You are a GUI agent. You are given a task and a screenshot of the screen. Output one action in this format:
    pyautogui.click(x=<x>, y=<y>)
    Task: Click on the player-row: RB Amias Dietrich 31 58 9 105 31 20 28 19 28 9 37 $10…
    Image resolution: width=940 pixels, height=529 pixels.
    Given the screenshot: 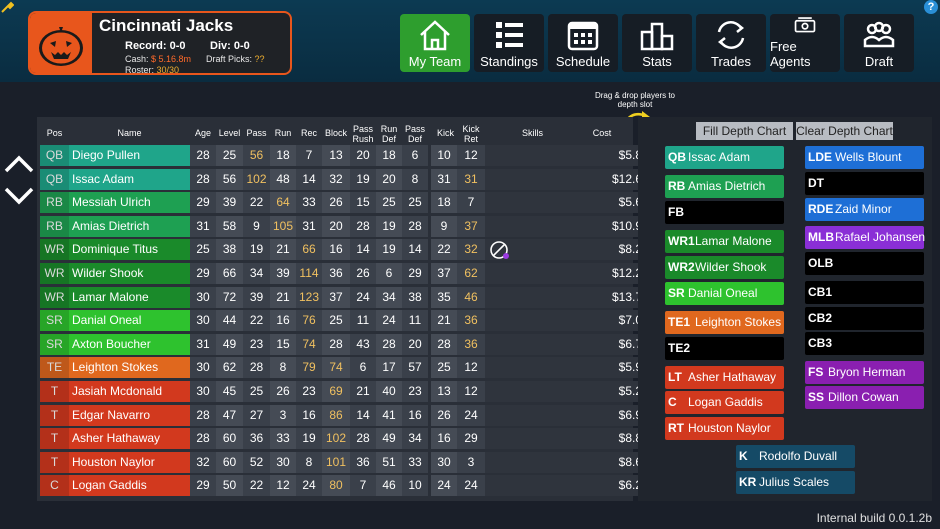 What is the action you would take?
    pyautogui.click(x=352, y=226)
    